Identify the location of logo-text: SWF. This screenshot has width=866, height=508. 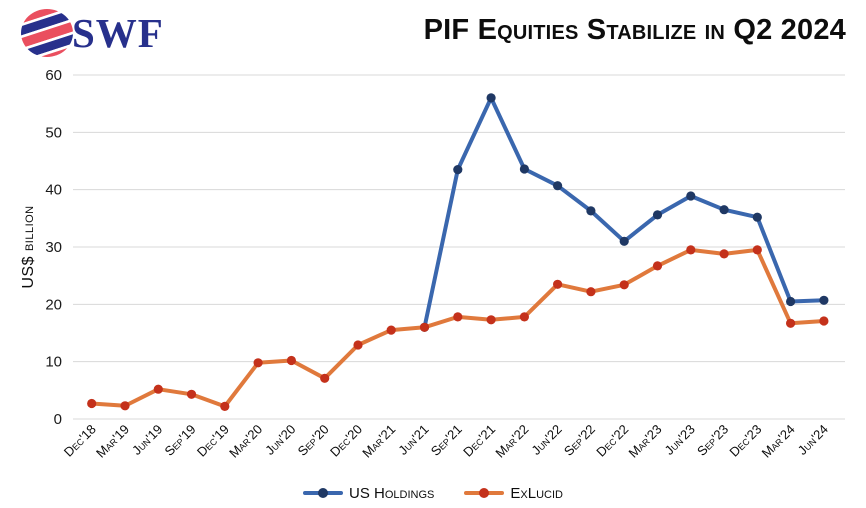
(118, 32).